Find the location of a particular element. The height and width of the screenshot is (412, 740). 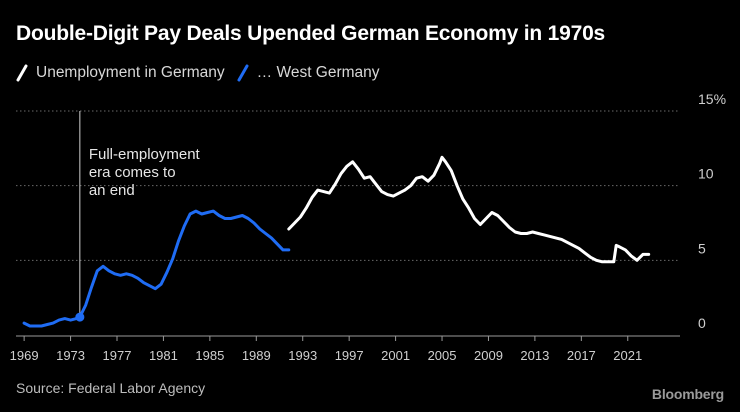

x-tick-label-1989: 1989 is located at coordinates (256, 355).